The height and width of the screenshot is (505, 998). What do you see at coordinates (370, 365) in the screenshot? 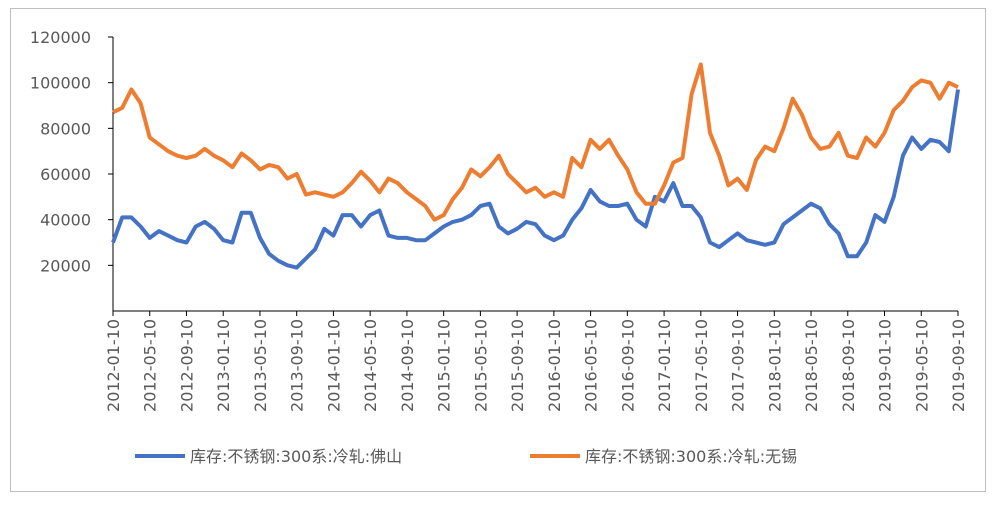
I see `x-tick-label: 2014-05-10` at bounding box center [370, 365].